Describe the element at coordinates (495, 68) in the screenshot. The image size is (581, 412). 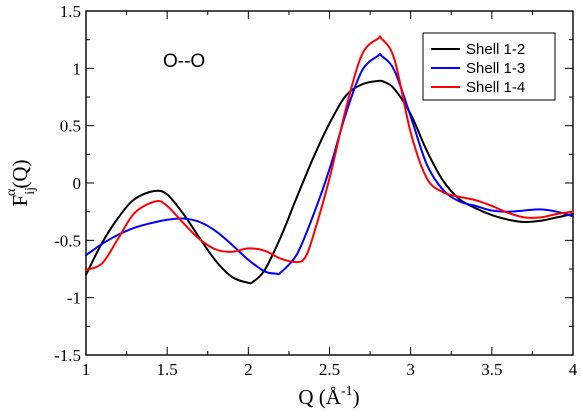
I see `legend-label-2: Shell 1-3` at that location.